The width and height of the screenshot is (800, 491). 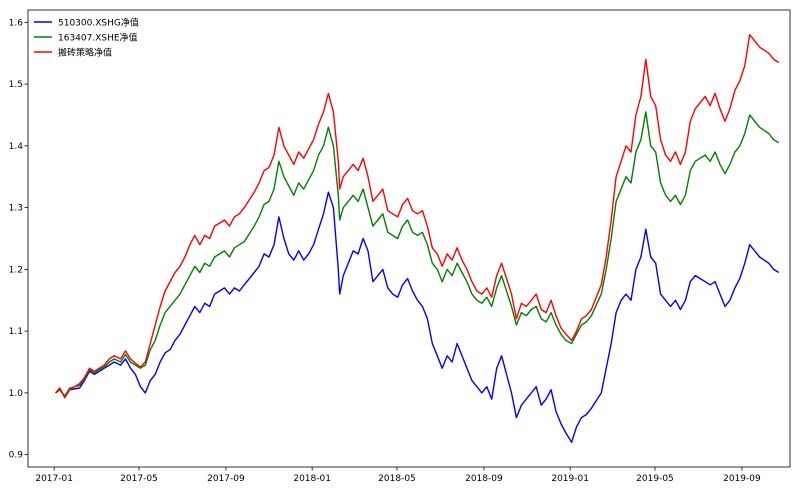 What do you see at coordinates (85, 53) in the screenshot?
I see `legend-label: 搬砖策略净值` at bounding box center [85, 53].